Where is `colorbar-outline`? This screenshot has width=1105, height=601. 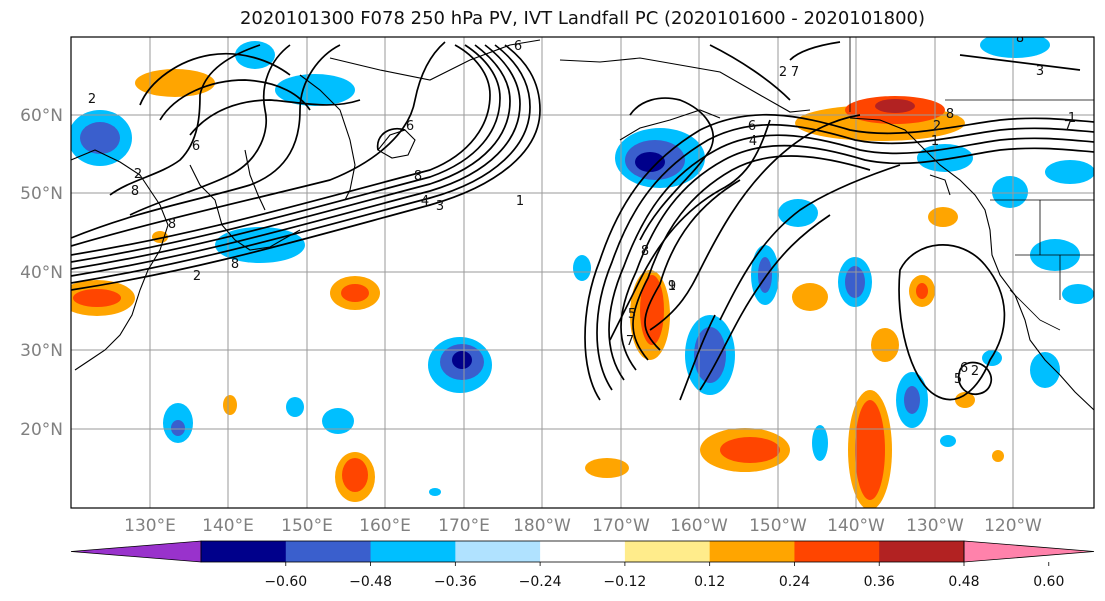 colorbar-outline is located at coordinates (582, 551).